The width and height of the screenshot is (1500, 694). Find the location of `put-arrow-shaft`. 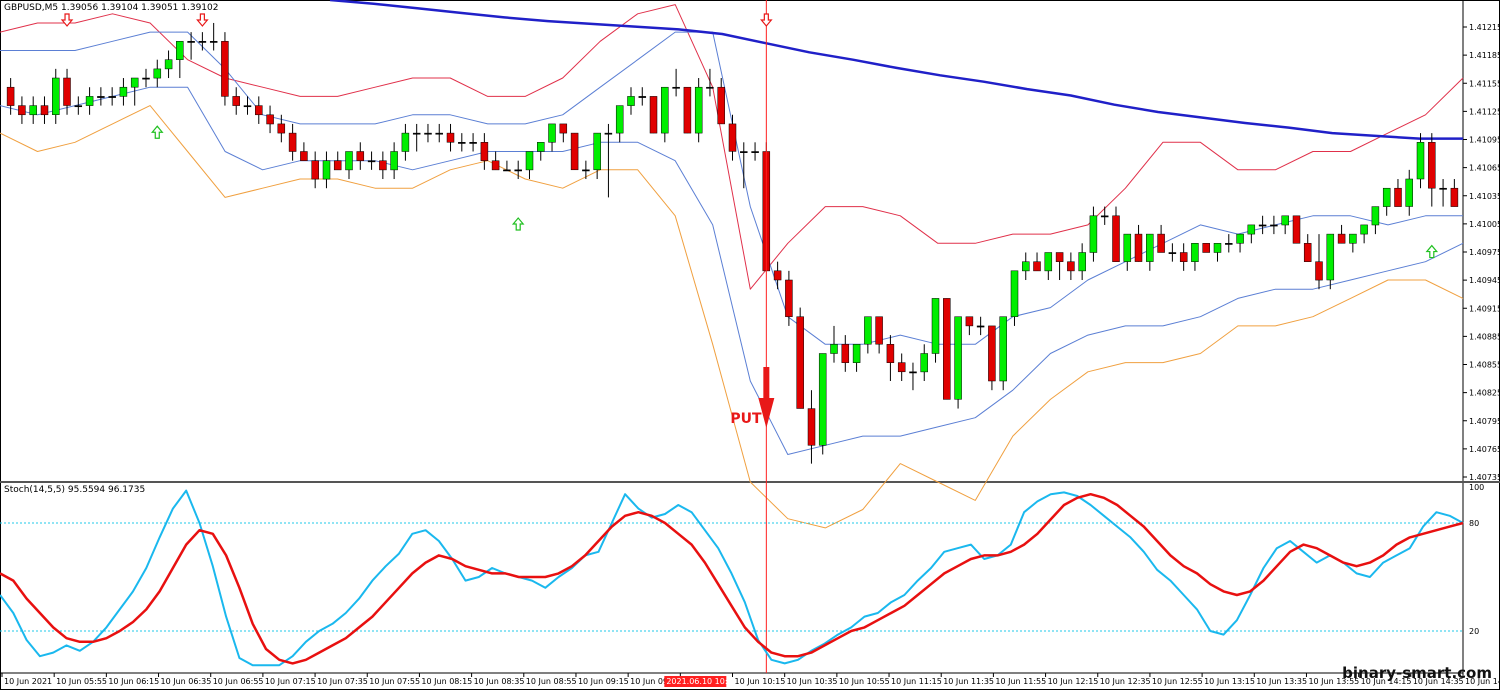

put-arrow-shaft is located at coordinates (766, 383).